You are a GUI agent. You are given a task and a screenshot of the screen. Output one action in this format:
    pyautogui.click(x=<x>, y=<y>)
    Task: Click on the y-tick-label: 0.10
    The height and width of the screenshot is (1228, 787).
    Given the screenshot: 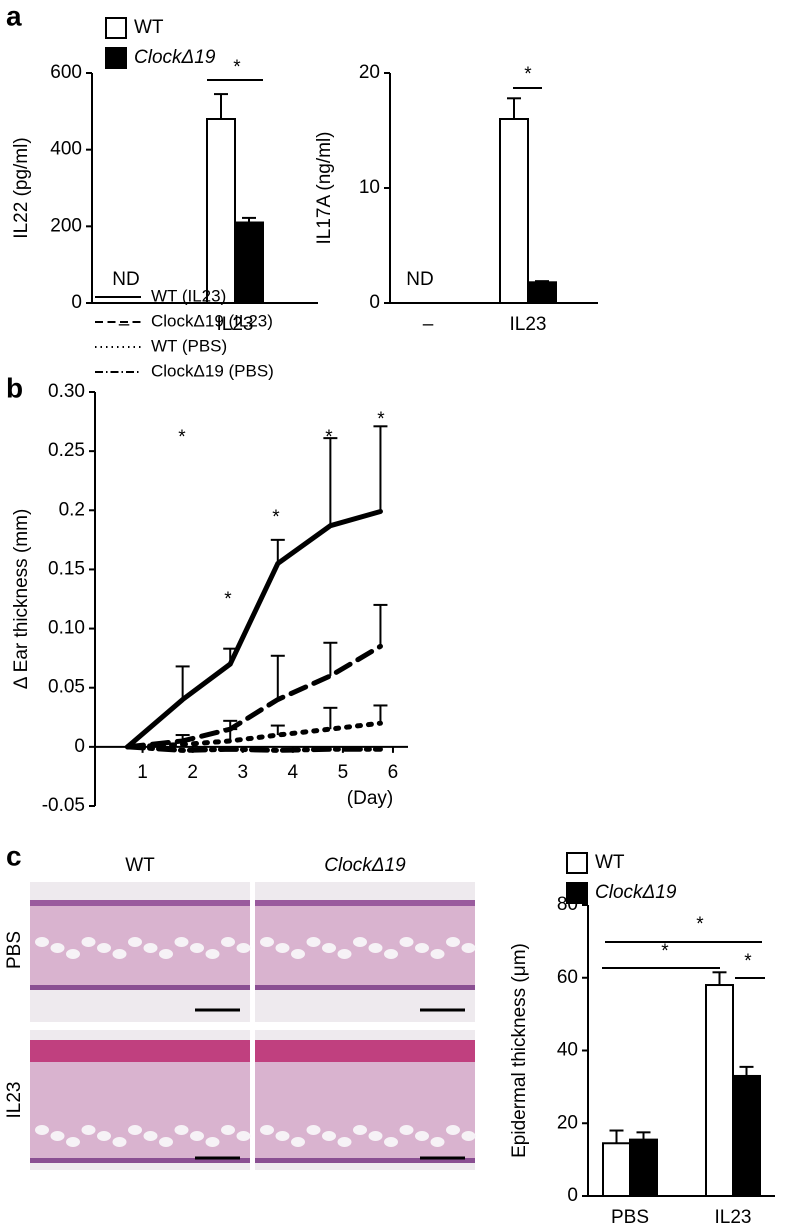 What is the action you would take?
    pyautogui.click(x=66, y=628)
    